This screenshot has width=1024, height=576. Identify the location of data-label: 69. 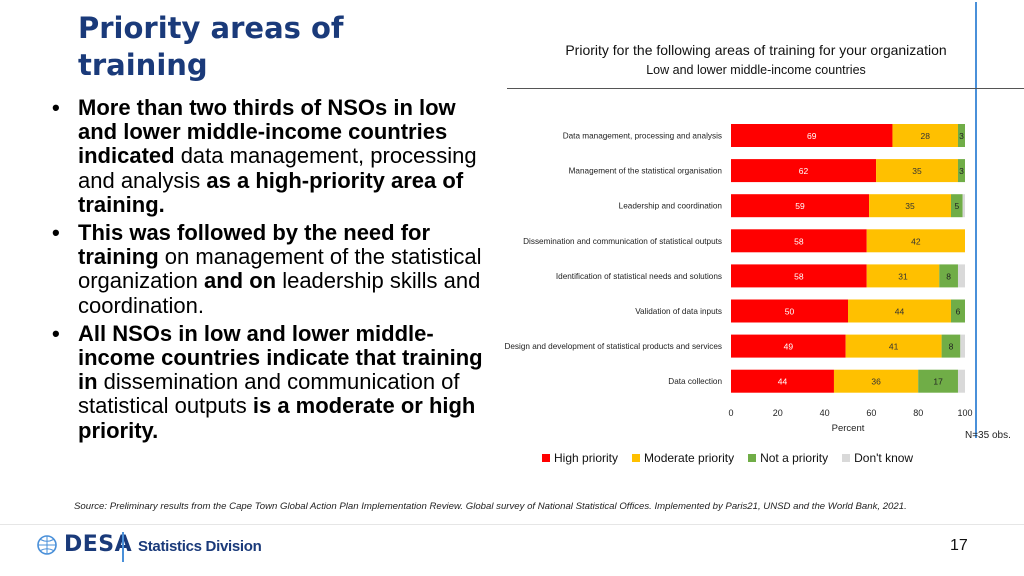
(812, 136).